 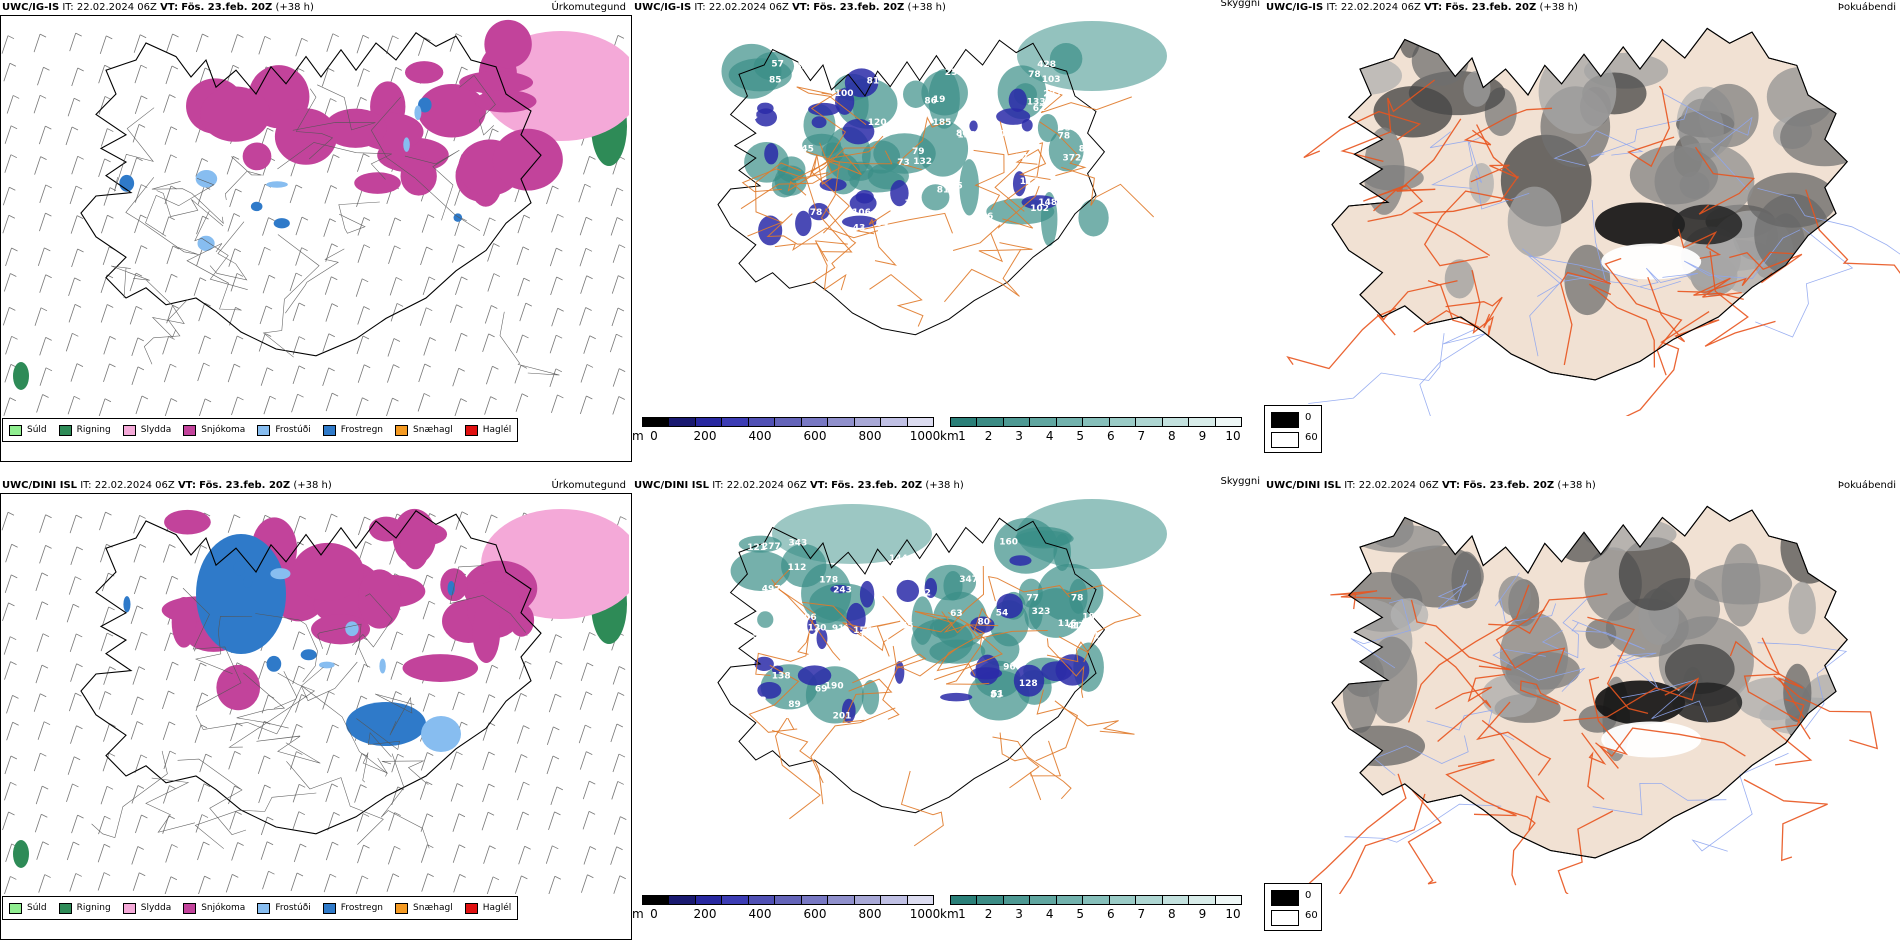 What do you see at coordinates (821, 689) in the screenshot?
I see `visibility-value: 69` at bounding box center [821, 689].